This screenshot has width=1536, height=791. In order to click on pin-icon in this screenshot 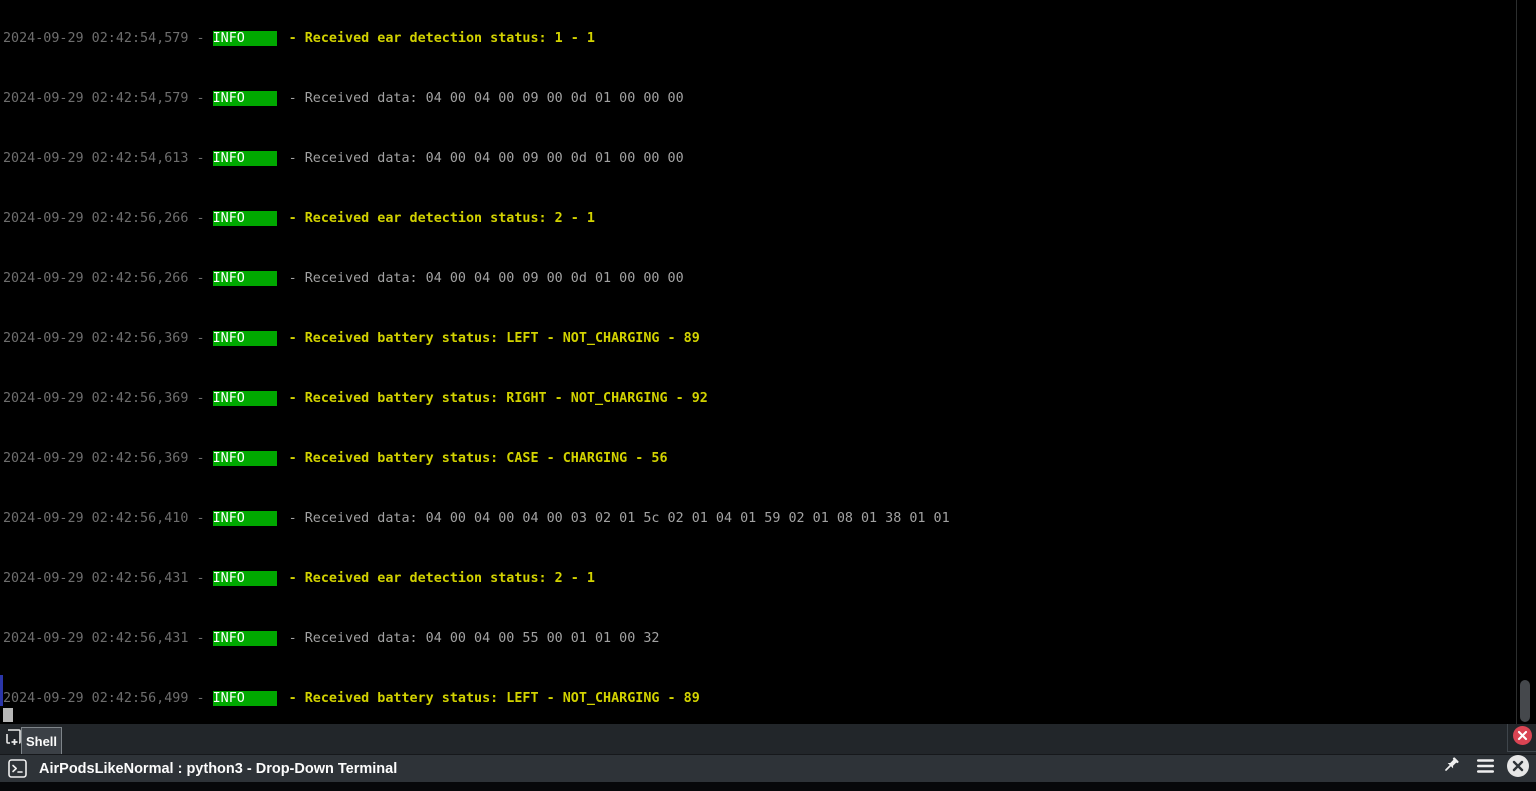, I will do `click(1452, 768)`.